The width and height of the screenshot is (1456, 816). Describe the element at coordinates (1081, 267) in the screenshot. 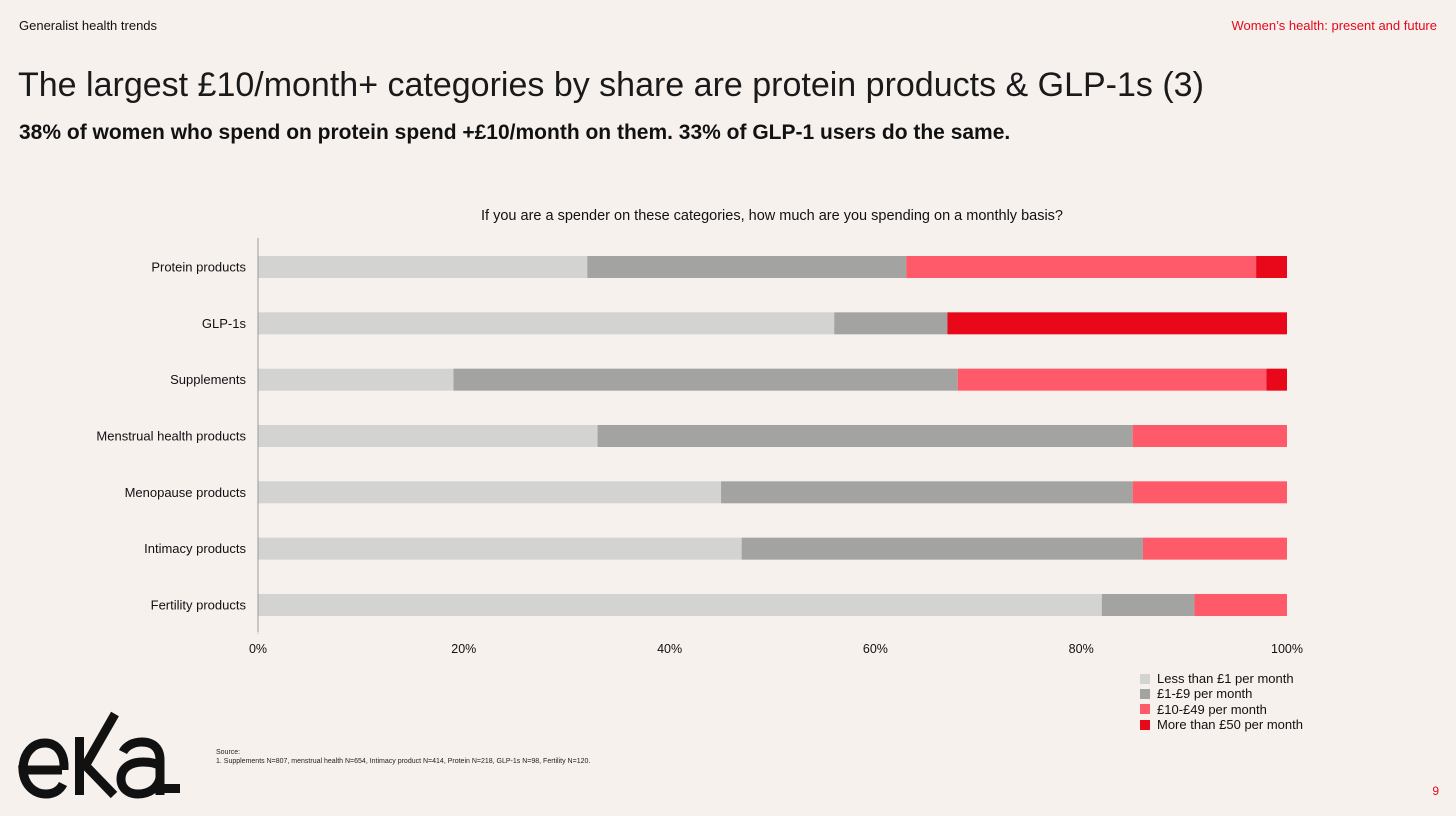

I see `bar-segment-protein-products-10-49-per-month` at that location.